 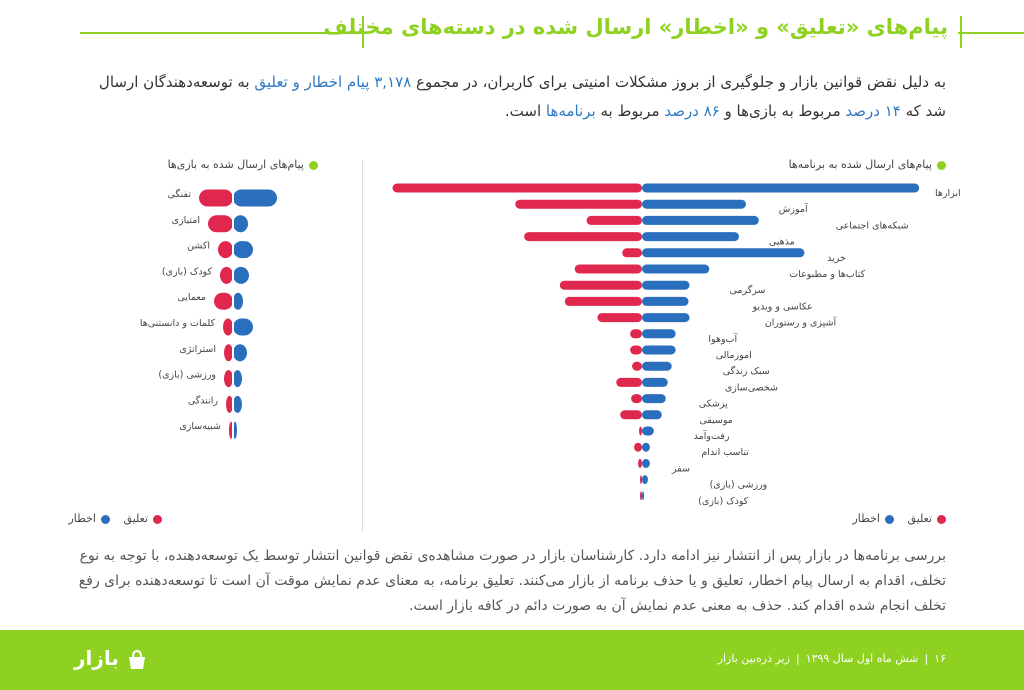 What do you see at coordinates (940, 658) in the screenshot?
I see `page-number: ۱۶` at bounding box center [940, 658].